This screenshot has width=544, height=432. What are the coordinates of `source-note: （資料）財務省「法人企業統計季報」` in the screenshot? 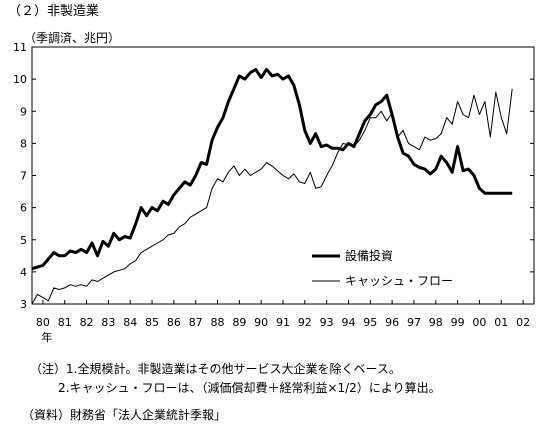 It's located at (124, 415).